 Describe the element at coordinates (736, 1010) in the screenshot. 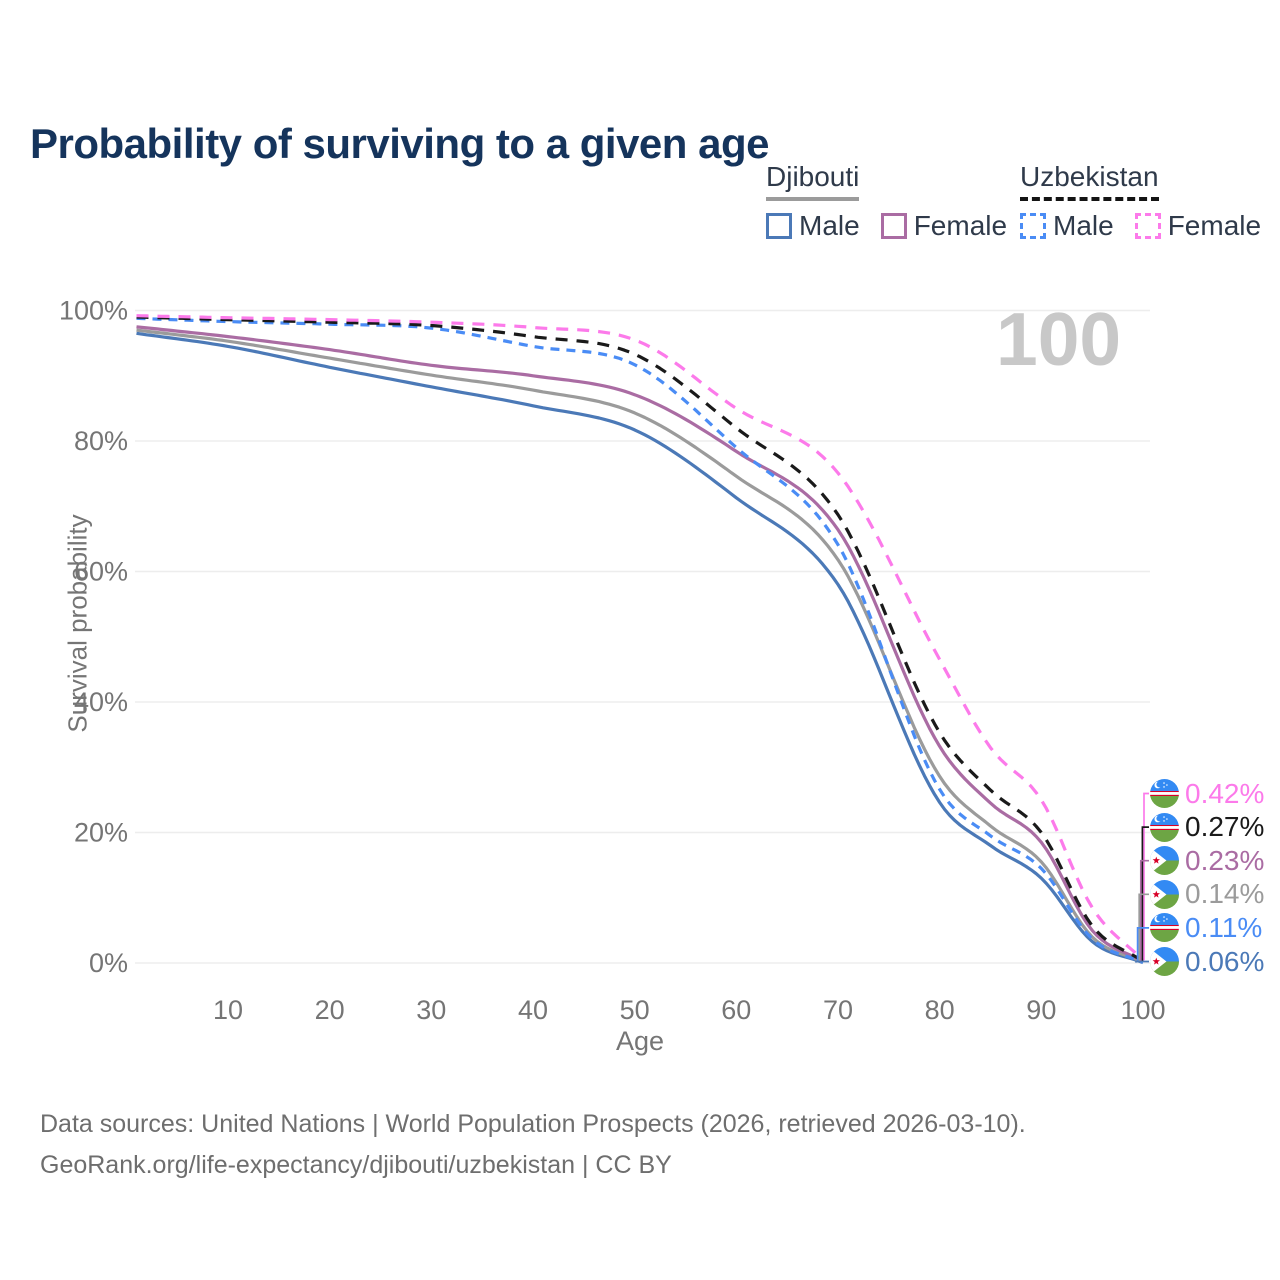

I see `x-tick-label: 60` at that location.